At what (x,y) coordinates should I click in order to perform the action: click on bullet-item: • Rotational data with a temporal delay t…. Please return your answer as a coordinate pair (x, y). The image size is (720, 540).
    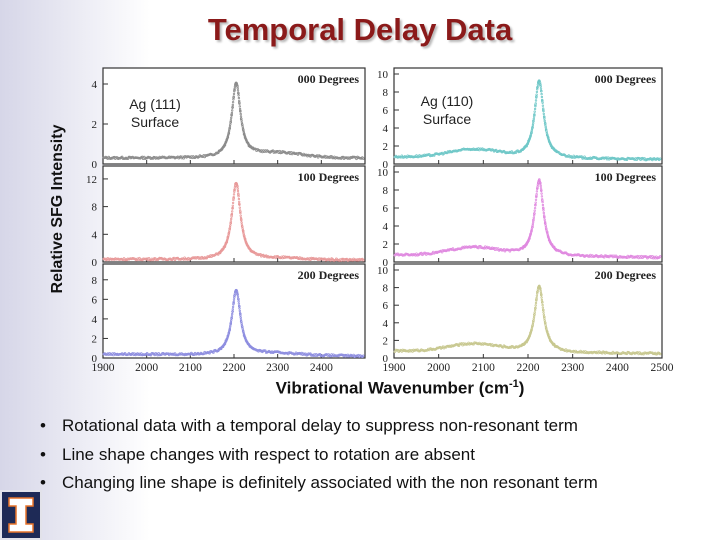
    Looking at the image, I should click on (319, 426).